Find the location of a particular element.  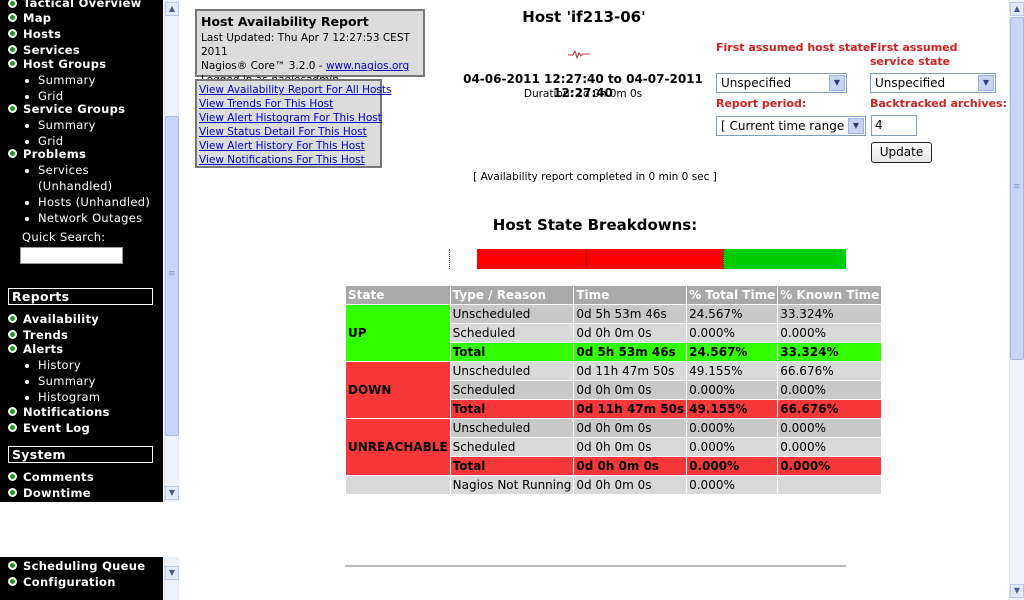

range-start: 04-06-2011 12:27:40 is located at coordinates (533, 79).